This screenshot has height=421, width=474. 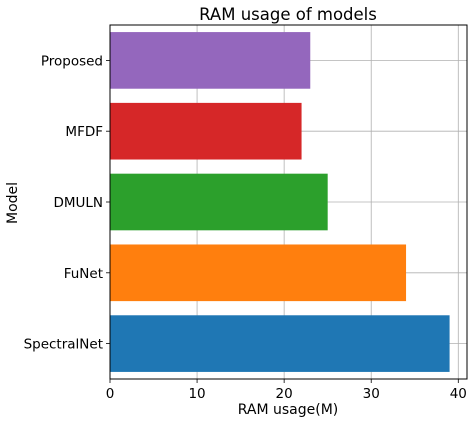 What do you see at coordinates (284, 394) in the screenshot?
I see `x-tick-label: 20` at bounding box center [284, 394].